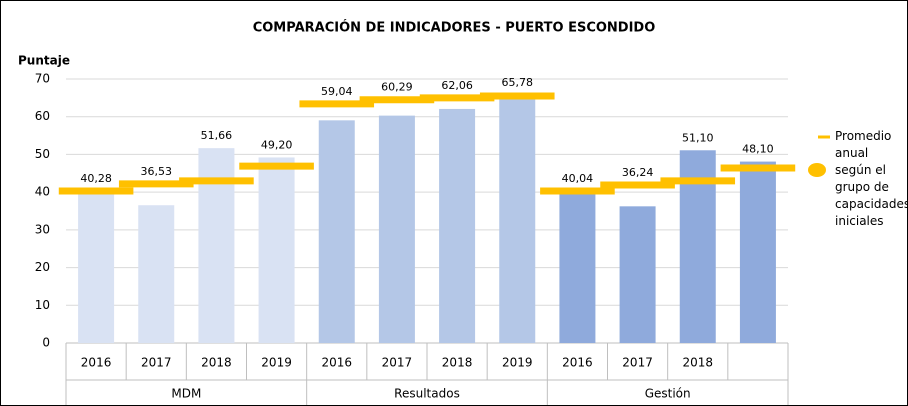 The height and width of the screenshot is (406, 908). Describe the element at coordinates (638, 172) in the screenshot. I see `data-label: 36,24` at that location.